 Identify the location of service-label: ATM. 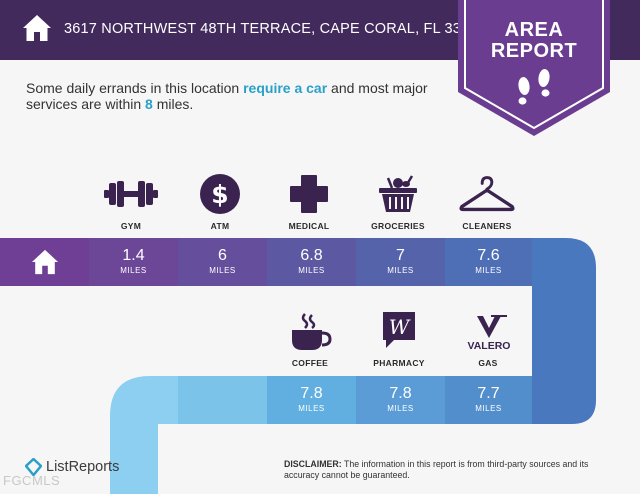
(220, 226).